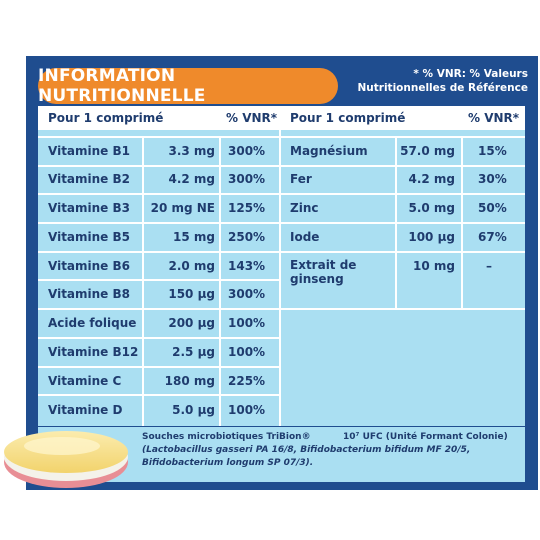 This screenshot has height=540, width=540. Describe the element at coordinates (182, 208) in the screenshot. I see `row-amount: 20 mg NE` at that location.